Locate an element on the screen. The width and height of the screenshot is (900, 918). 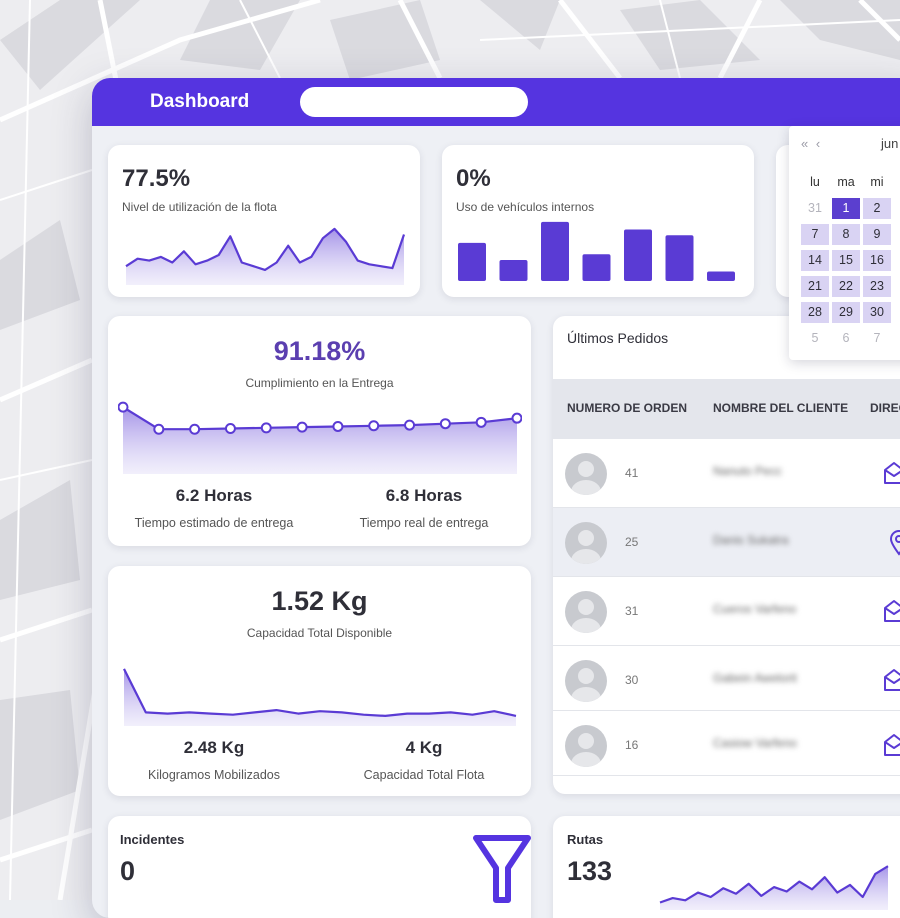
table-row: 25 Danis Sukatra is located at coordinates (726, 542).